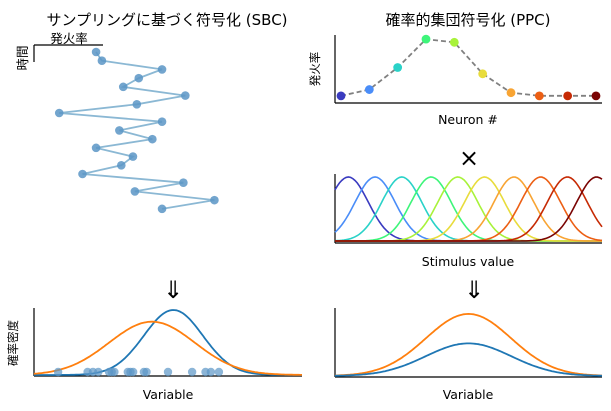 Image resolution: width=611 pixels, height=411 pixels. I want to click on ppc-density-x-label: Variable, so click(468, 394).